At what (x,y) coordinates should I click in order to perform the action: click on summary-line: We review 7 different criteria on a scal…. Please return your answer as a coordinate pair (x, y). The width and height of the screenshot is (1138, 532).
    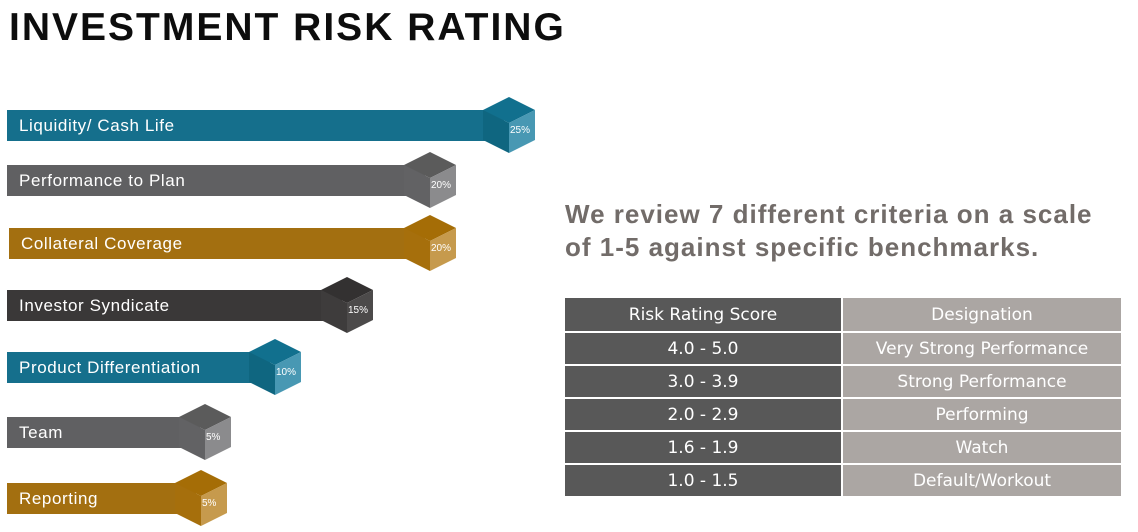
    Looking at the image, I should click on (829, 214).